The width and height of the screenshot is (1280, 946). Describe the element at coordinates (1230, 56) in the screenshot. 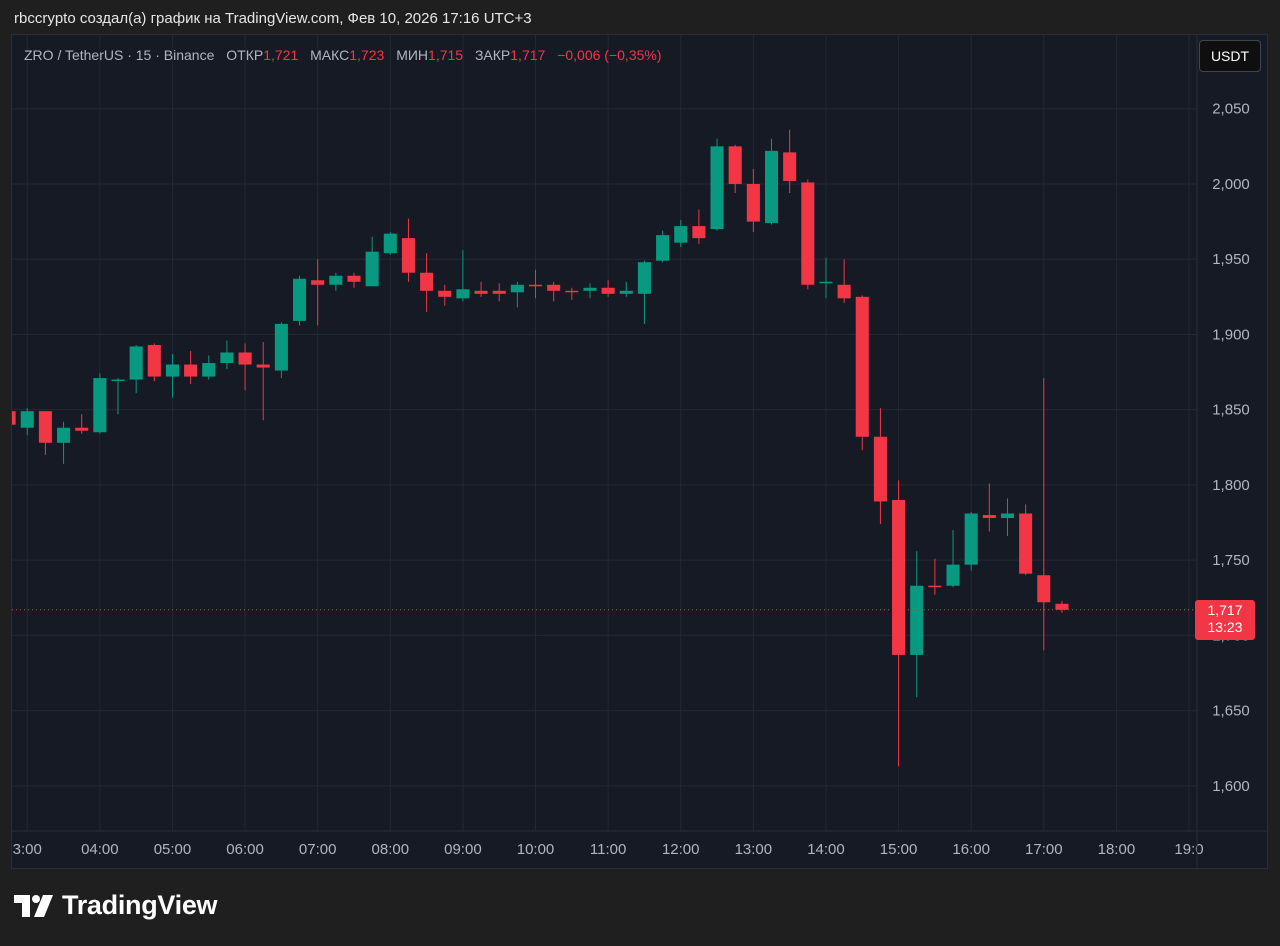

I see `currency-button: USDT` at that location.